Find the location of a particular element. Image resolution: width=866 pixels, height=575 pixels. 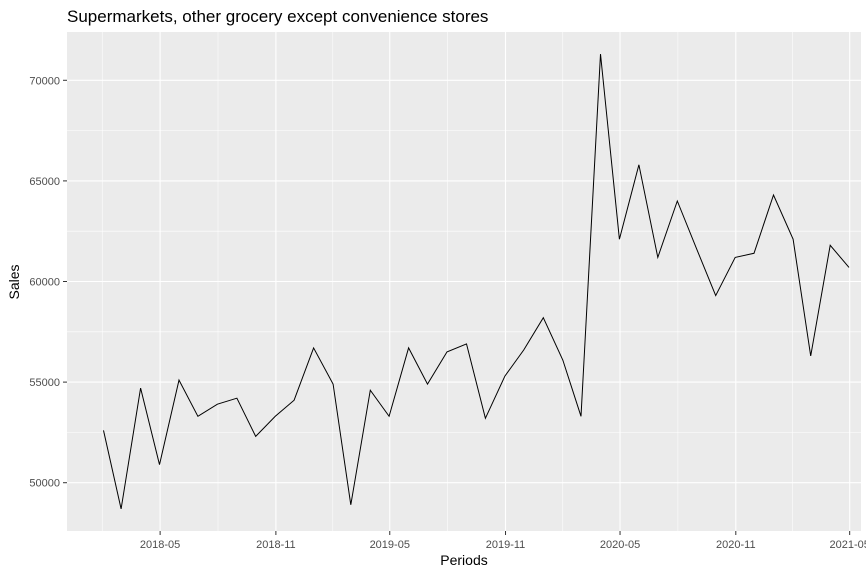

y-tick-label: 70000 is located at coordinates (44, 81).